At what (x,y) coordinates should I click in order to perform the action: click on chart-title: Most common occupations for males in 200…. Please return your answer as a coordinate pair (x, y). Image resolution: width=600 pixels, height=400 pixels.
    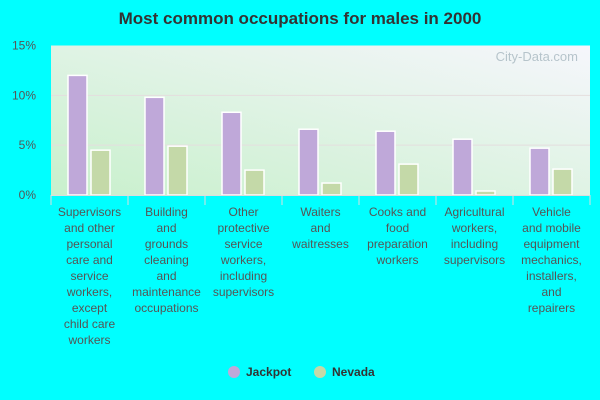
    Looking at the image, I should click on (300, 18).